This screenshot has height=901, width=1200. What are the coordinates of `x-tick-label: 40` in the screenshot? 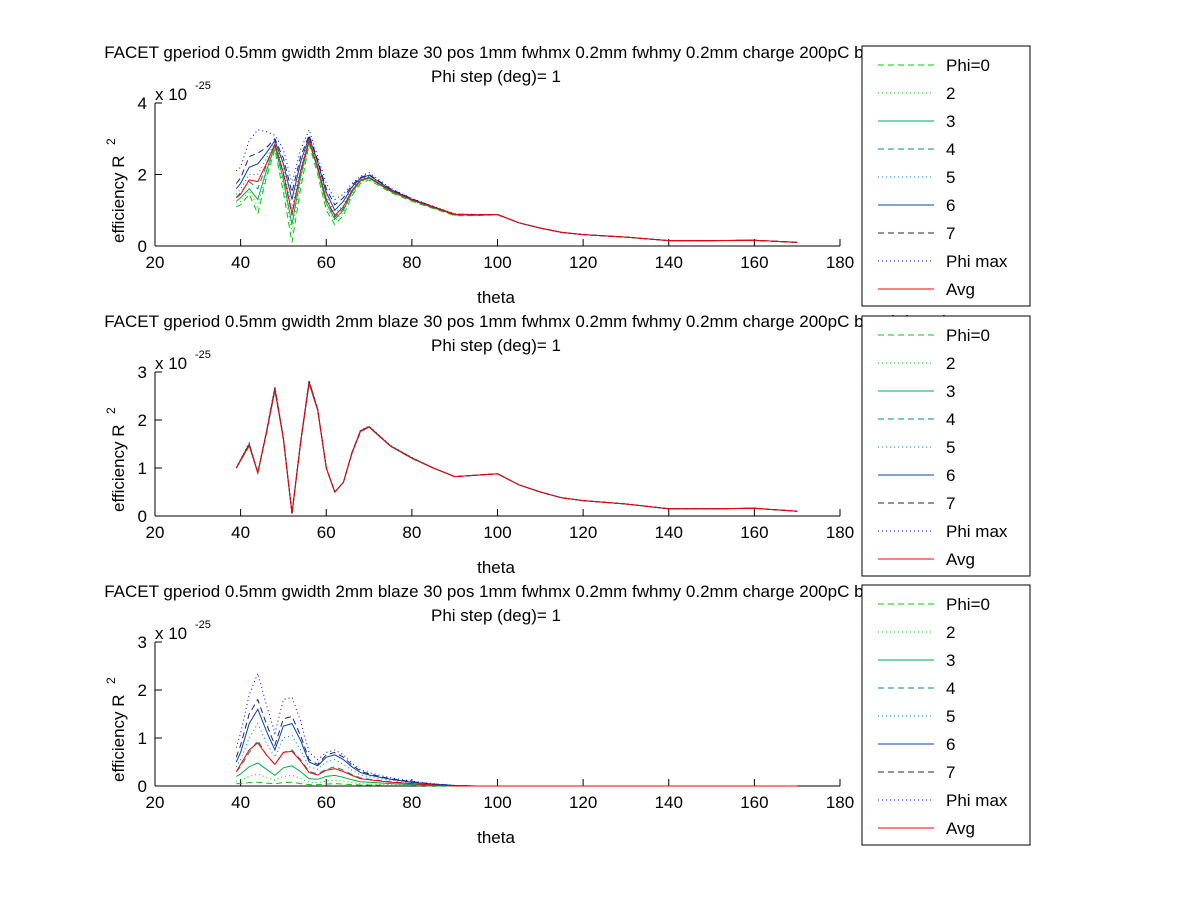 It's located at (240, 262).